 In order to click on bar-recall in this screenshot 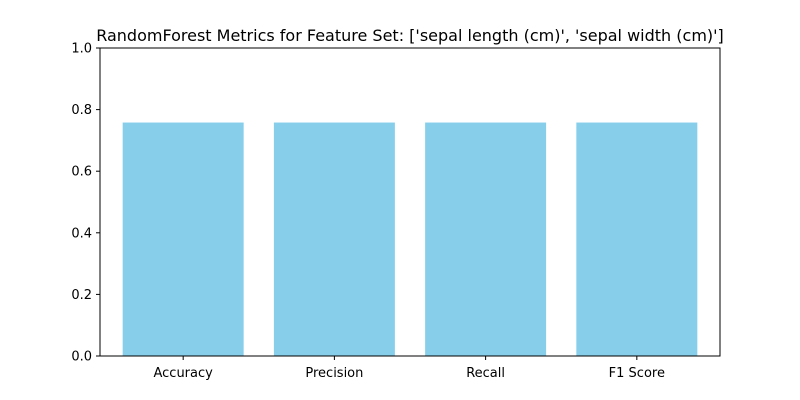, I will do `click(486, 239)`.